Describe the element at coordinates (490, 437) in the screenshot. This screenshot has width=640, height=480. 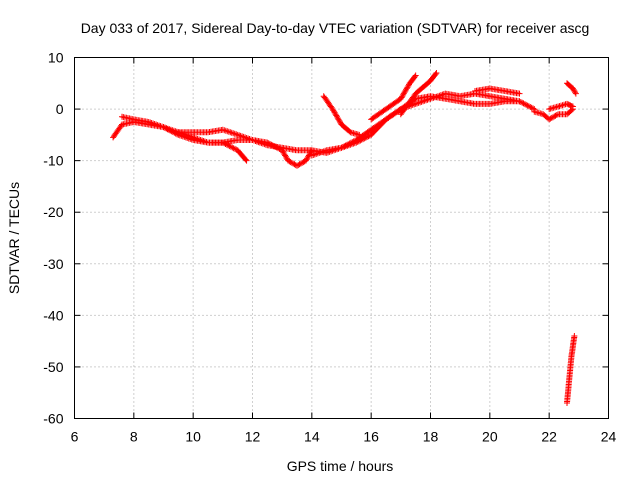
I see `x-tick-label: 20` at that location.